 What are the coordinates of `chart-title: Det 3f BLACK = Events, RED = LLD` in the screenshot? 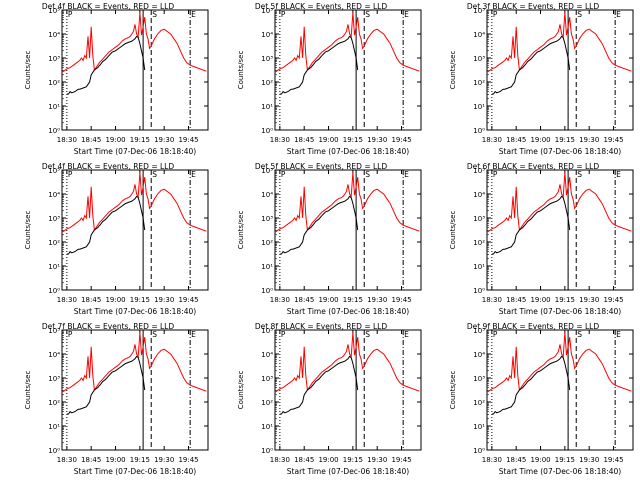 It's located at (533, 6).